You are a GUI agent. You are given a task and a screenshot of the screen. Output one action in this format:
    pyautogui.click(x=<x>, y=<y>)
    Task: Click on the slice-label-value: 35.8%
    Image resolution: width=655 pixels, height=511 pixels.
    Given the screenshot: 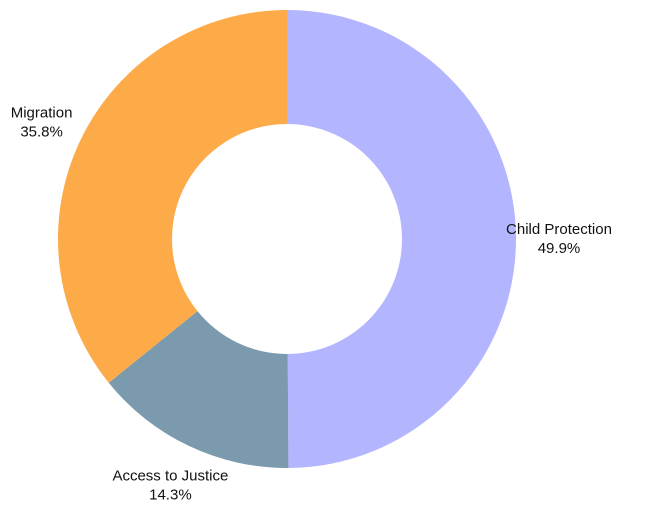 What is the action you would take?
    pyautogui.click(x=41, y=132)
    